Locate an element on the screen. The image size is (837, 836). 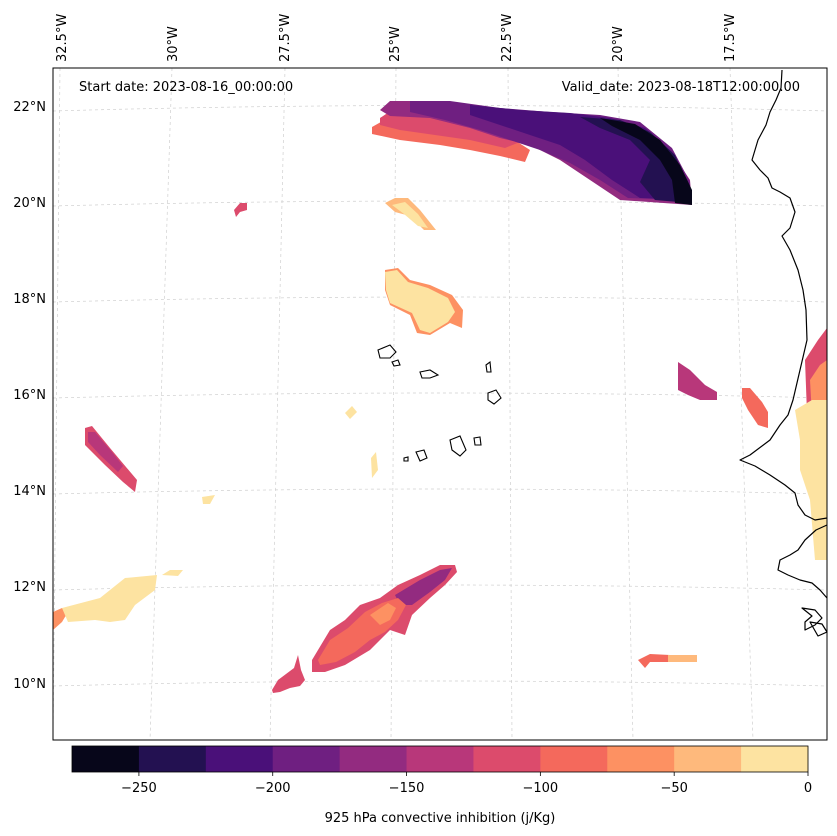
contour-north-m225 is located at coordinates (635, 160).